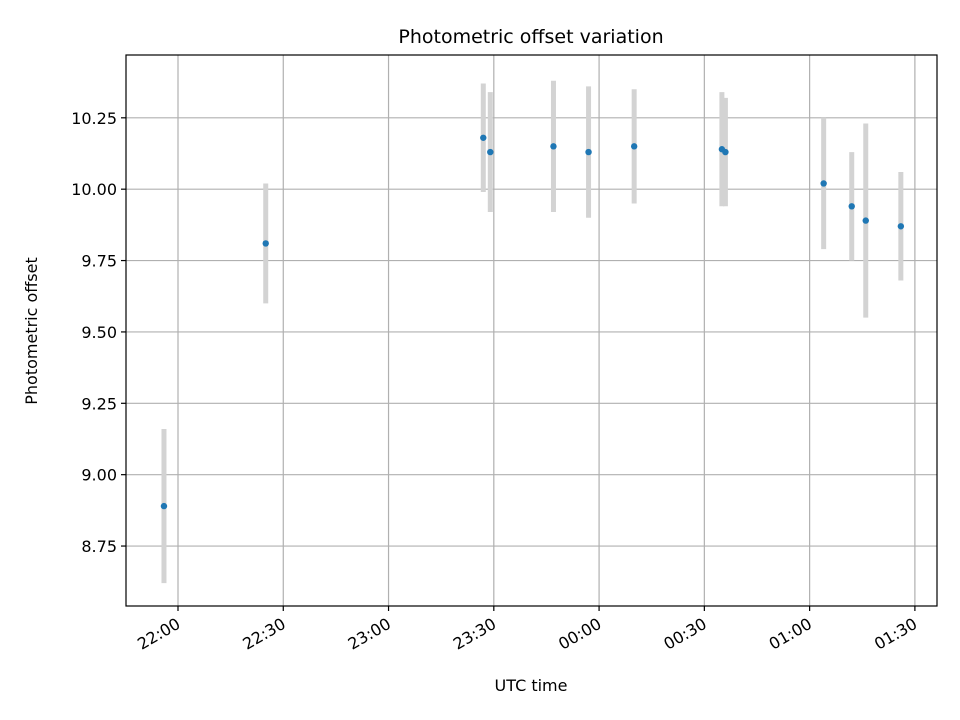 This screenshot has width=960, height=720. What do you see at coordinates (31, 331) in the screenshot?
I see `y-axis-label: Photometric offset` at bounding box center [31, 331].